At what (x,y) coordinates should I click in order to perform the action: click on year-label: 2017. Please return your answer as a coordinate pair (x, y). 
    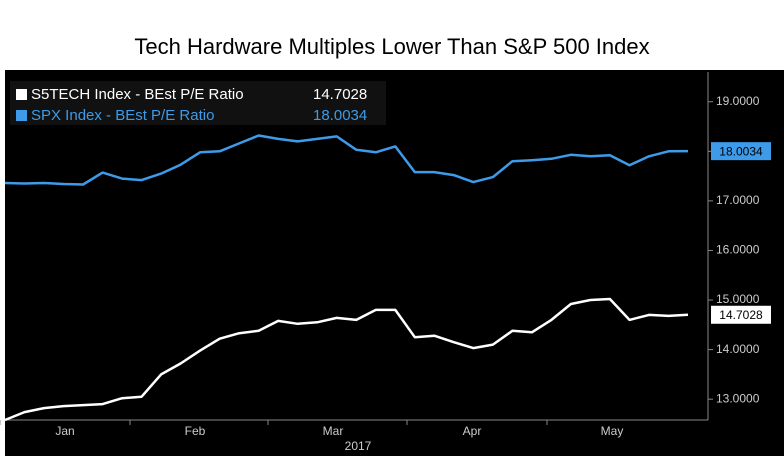
    Looking at the image, I should click on (358, 446).